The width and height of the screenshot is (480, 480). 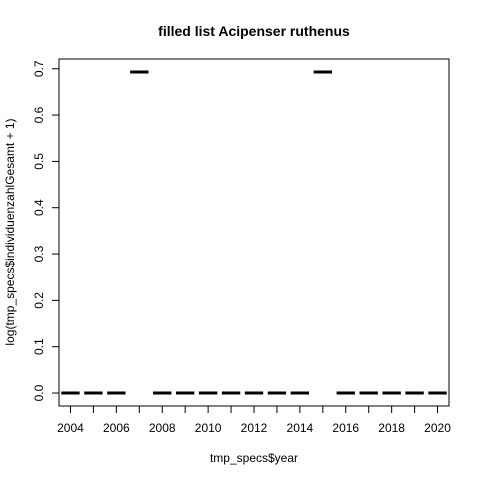 What do you see at coordinates (39, 253) in the screenshot?
I see `y-tick-label: 0.3` at bounding box center [39, 253].